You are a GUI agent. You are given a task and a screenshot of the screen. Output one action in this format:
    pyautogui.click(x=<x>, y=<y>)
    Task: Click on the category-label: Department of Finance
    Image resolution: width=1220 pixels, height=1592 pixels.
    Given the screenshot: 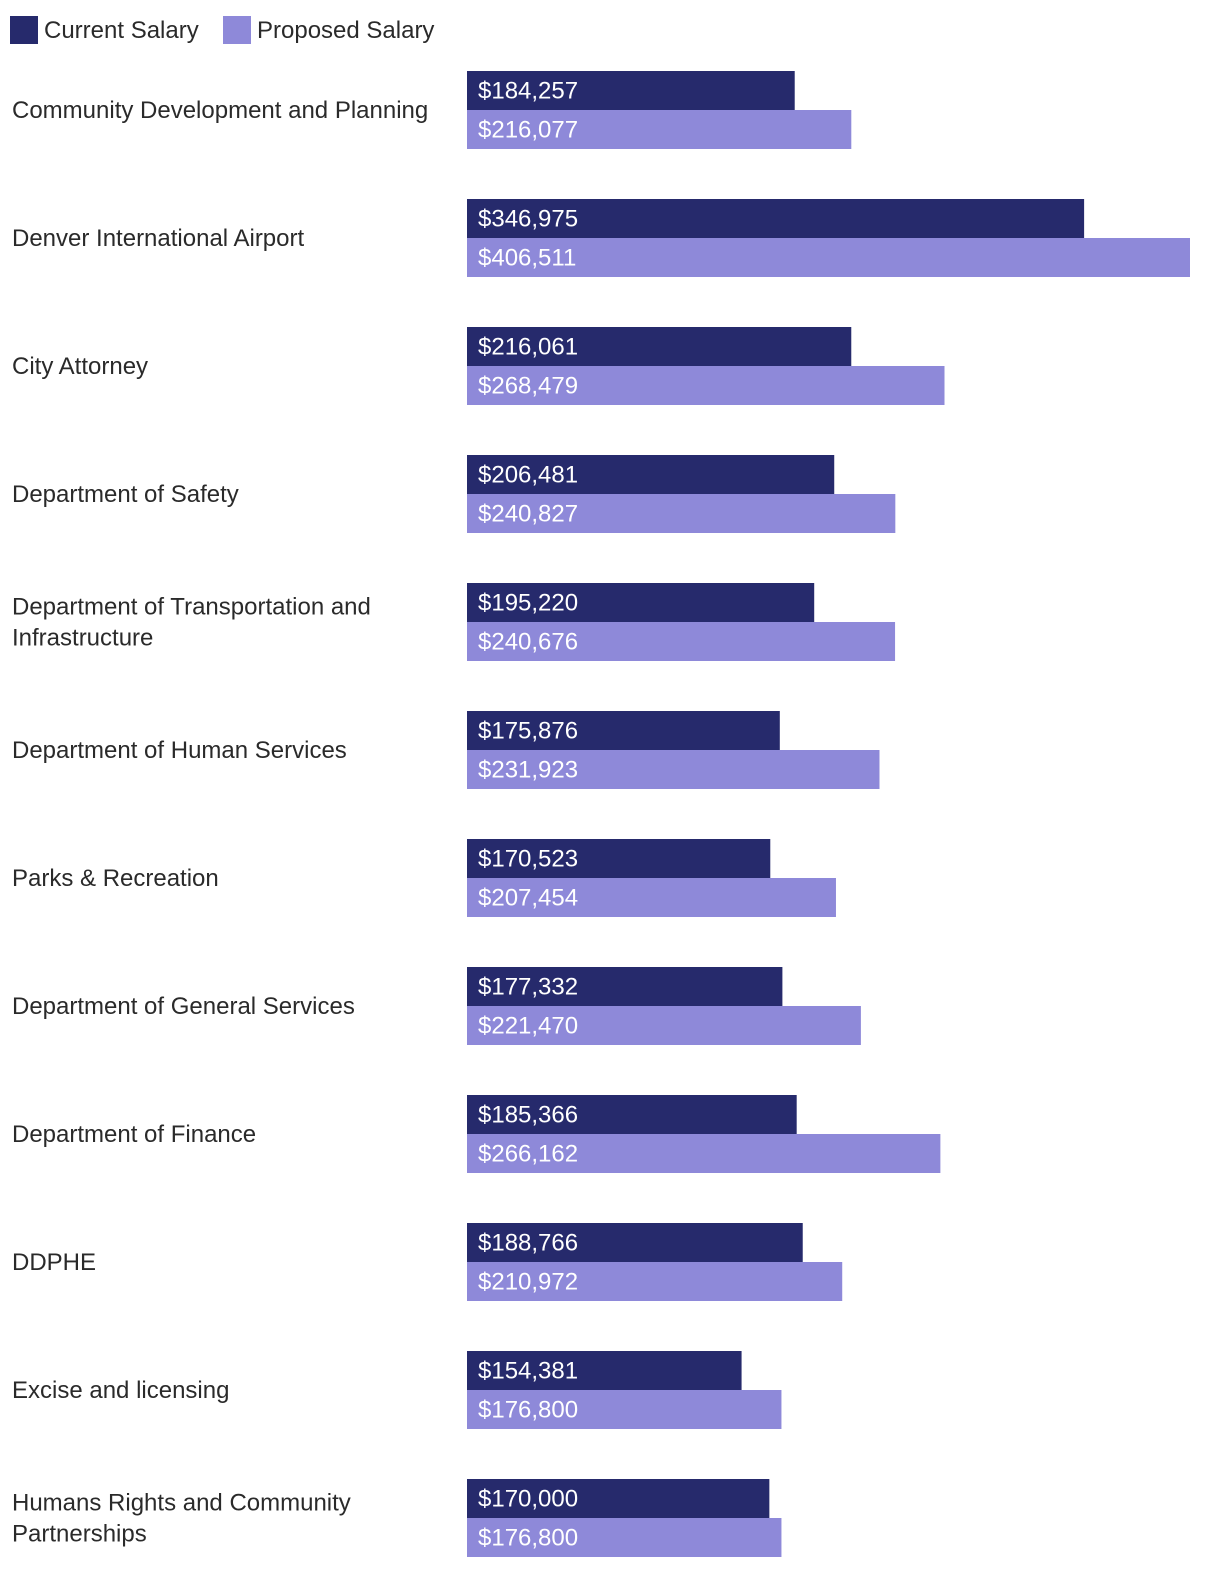 What is the action you would take?
    pyautogui.click(x=134, y=1134)
    